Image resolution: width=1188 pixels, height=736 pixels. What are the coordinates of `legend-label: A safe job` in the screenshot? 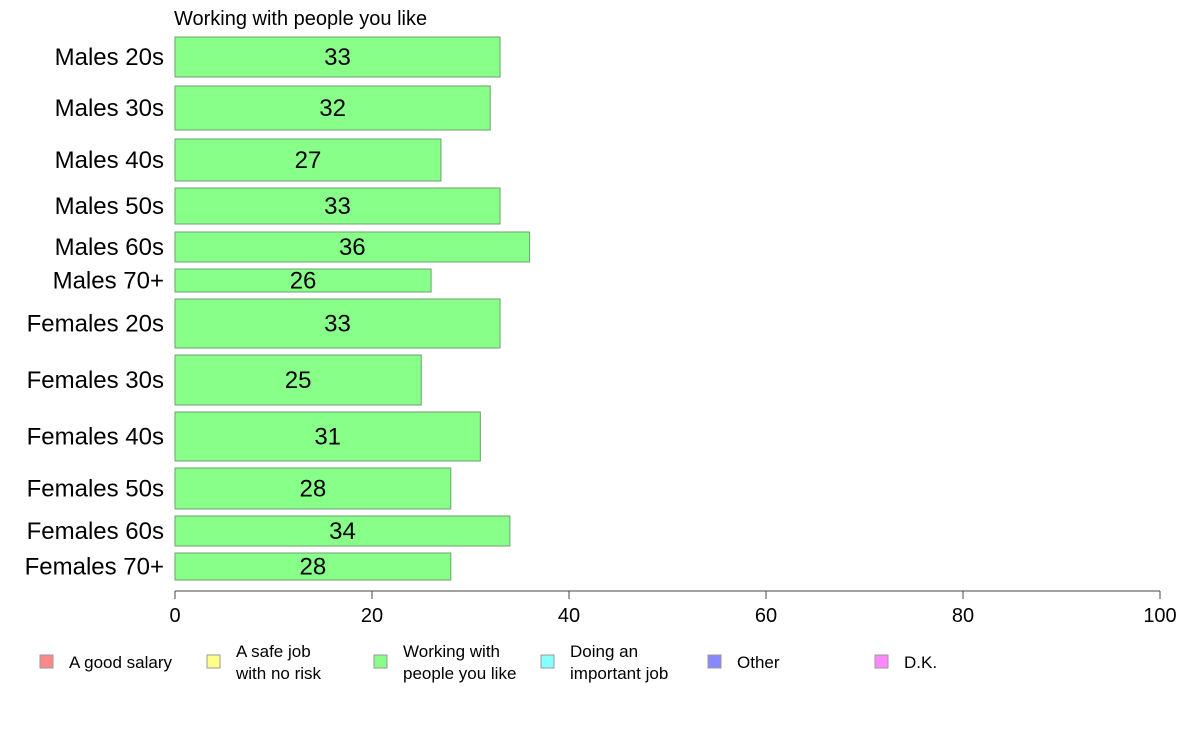 It's located at (273, 651).